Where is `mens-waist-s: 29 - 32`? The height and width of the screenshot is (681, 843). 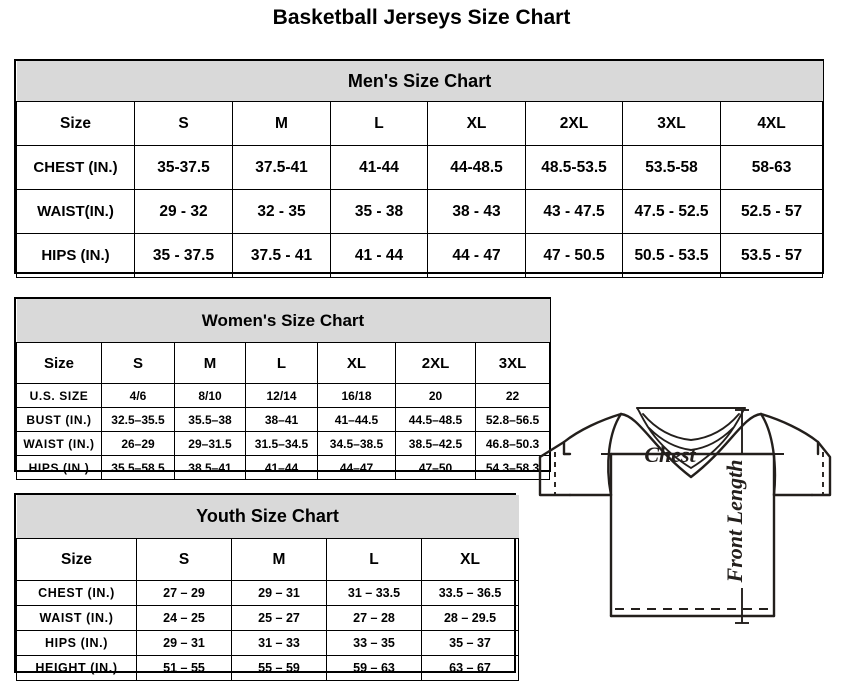
mens-waist-s: 29 - 32 is located at coordinates (183, 211).